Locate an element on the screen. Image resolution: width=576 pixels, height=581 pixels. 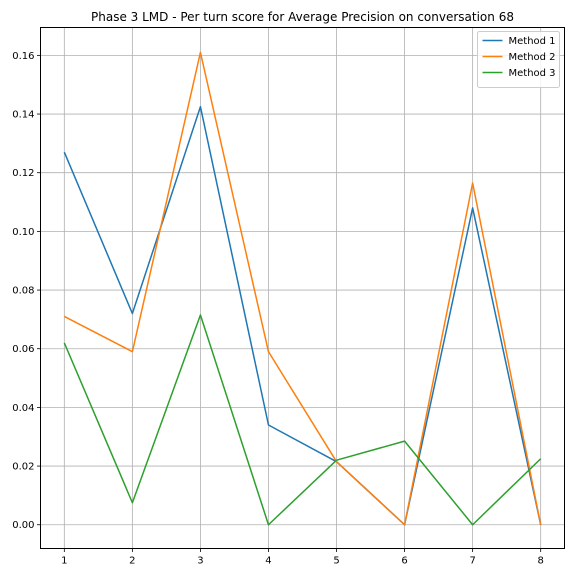
legend-label-method-2: Method 2 is located at coordinates (532, 57).